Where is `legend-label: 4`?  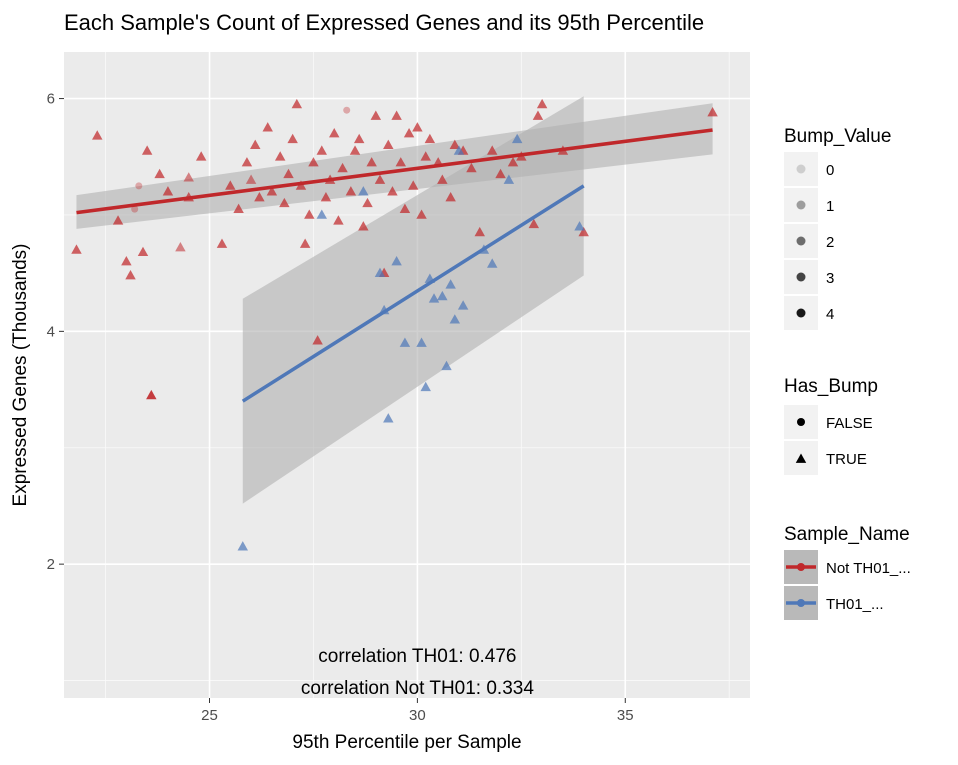
legend-label: 4 is located at coordinates (830, 314).